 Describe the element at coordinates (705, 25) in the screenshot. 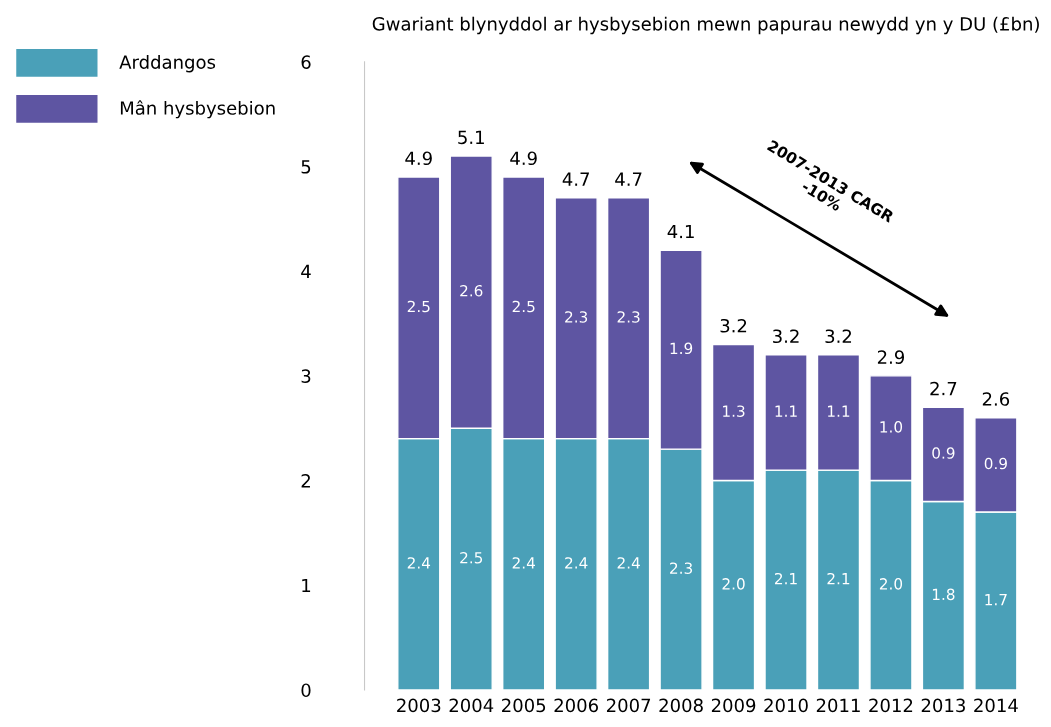

I see `chart-title: Gwariant blynyddol ar hysbysebion mewn papurau newydd yn y DU (£bn)` at that location.